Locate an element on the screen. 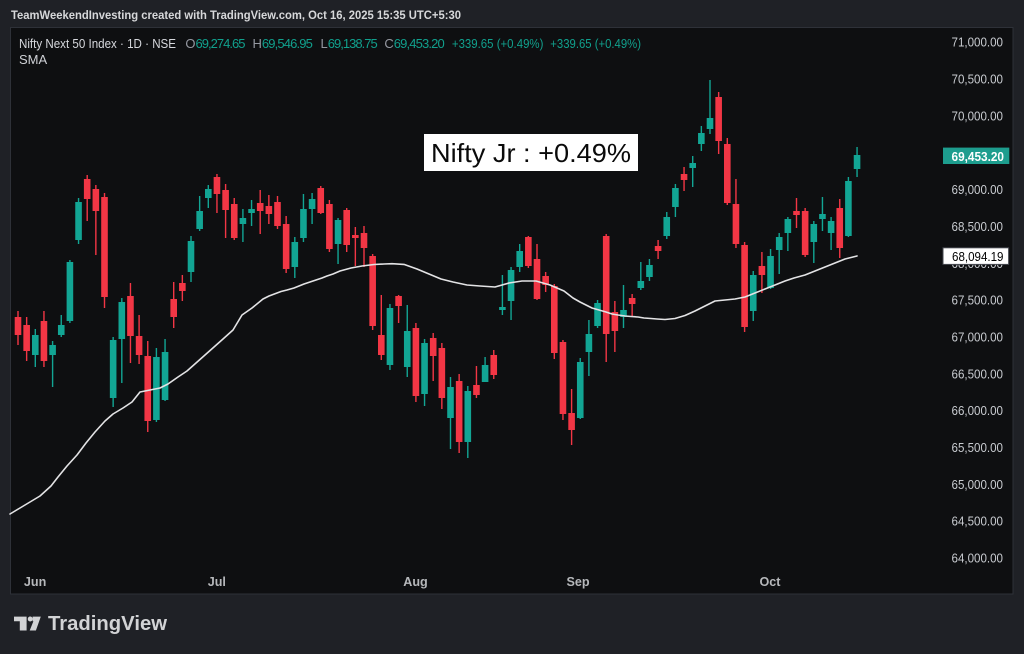 Image resolution: width=1024 pixels, height=654 pixels. svg-text: Sep is located at coordinates (577, 582).